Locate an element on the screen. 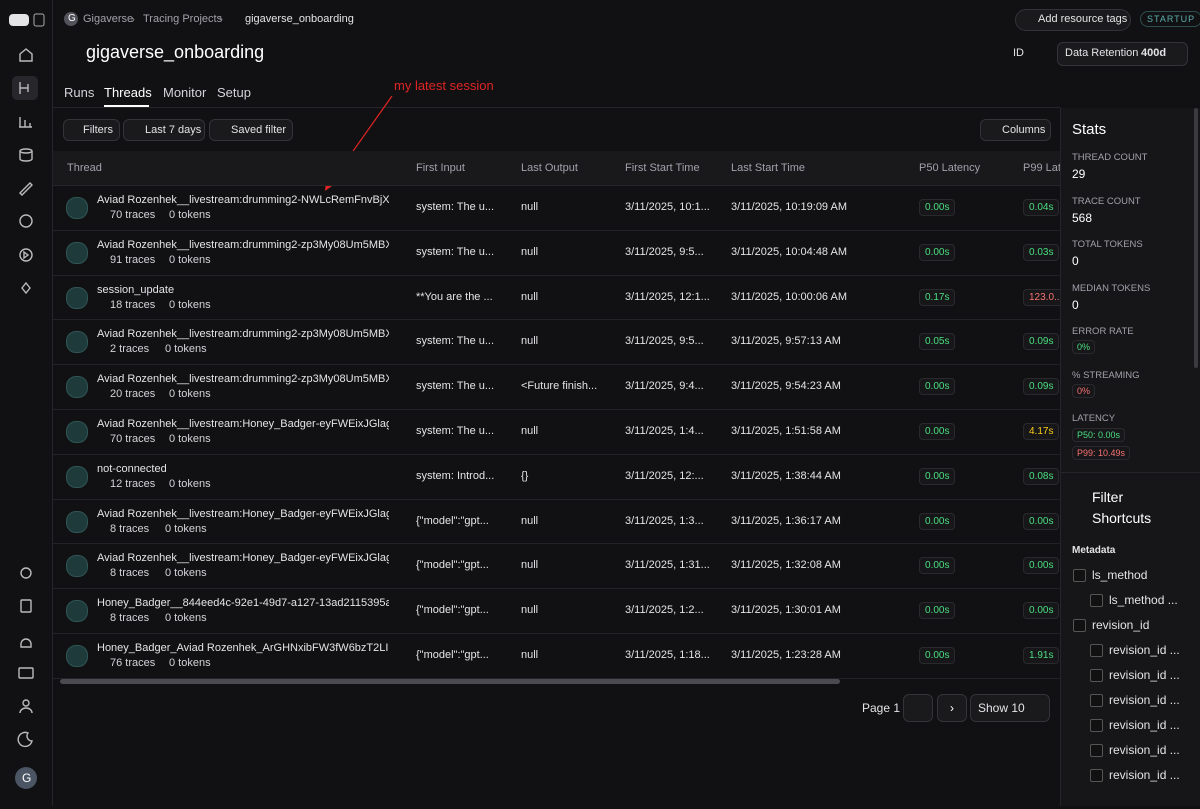  retention-select is located at coordinates (1122, 54).